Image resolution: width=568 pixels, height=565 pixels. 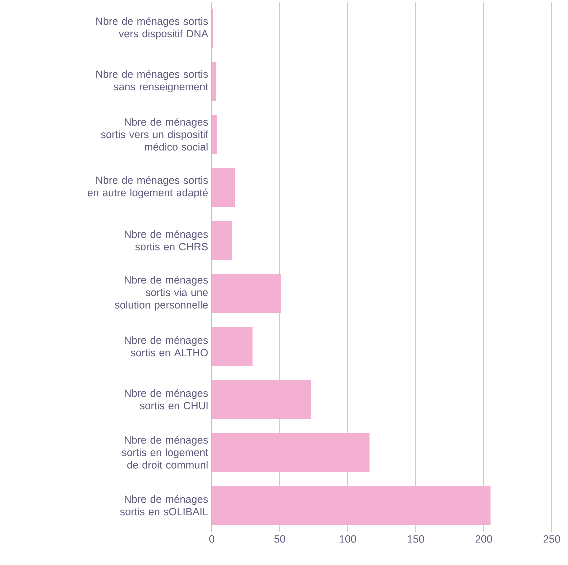 I want to click on x-tick-label: 250, so click(x=552, y=539).